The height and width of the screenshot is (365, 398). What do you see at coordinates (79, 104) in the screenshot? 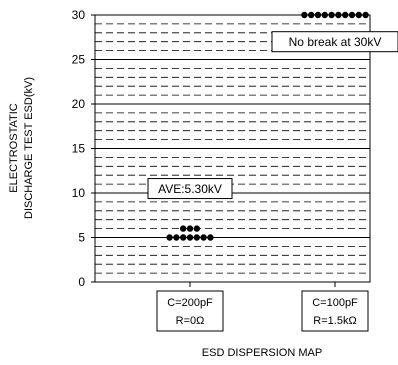
I see `y-tick-label: 20` at bounding box center [79, 104].